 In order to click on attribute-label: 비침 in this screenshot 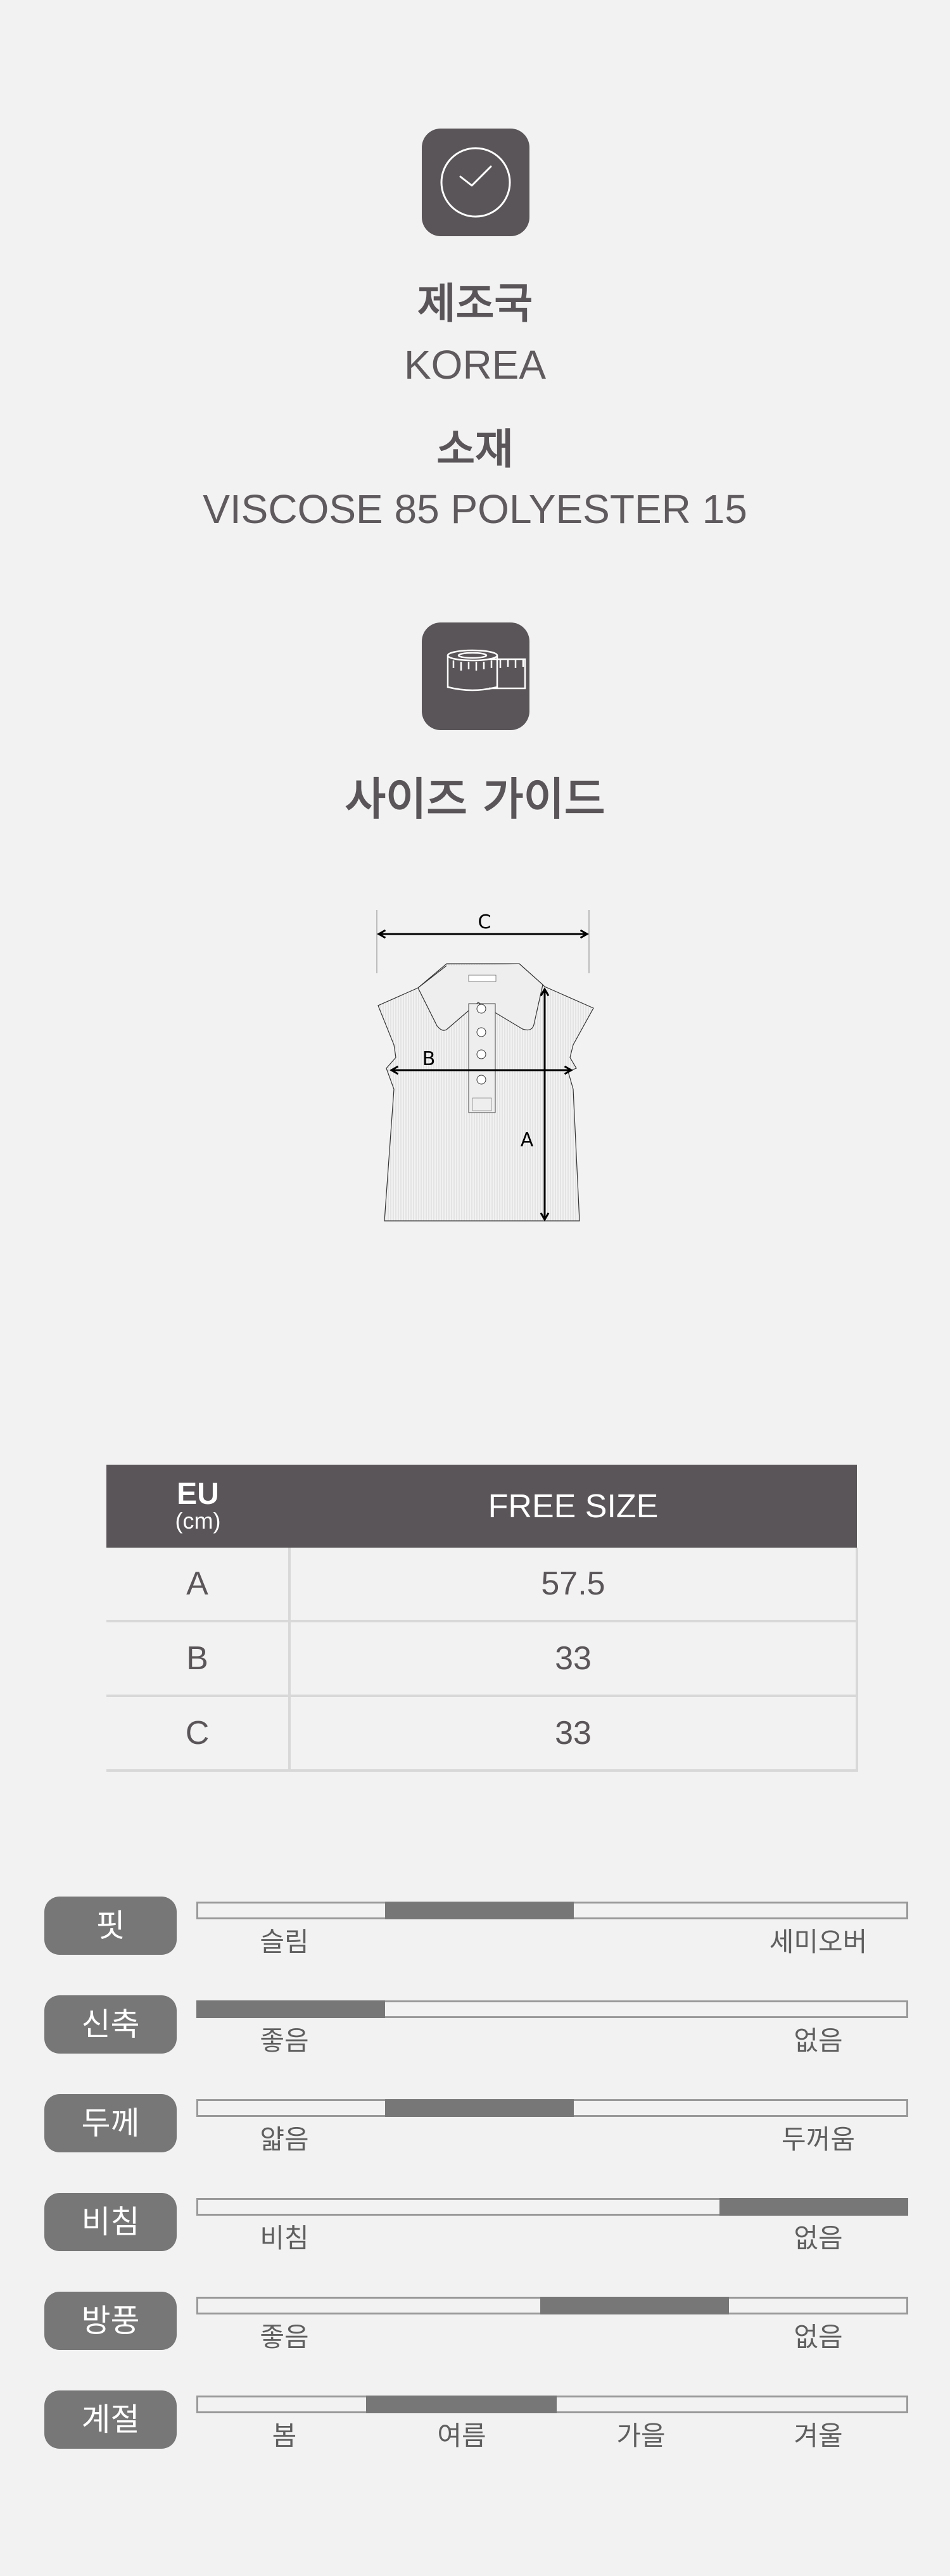, I will do `click(110, 2222)`.